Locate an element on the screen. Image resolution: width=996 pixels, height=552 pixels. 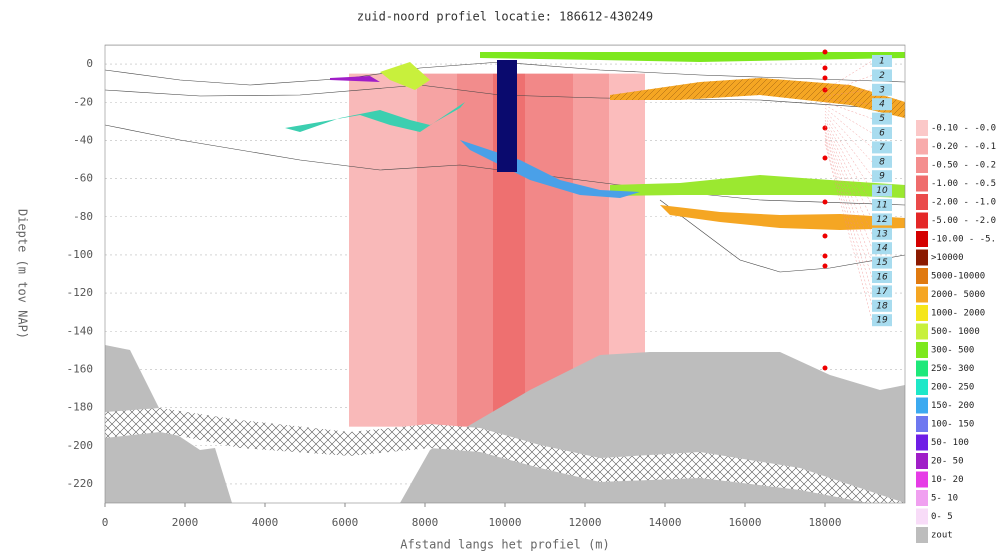
x-tick-label: 10000 is located at coordinates (504, 522).